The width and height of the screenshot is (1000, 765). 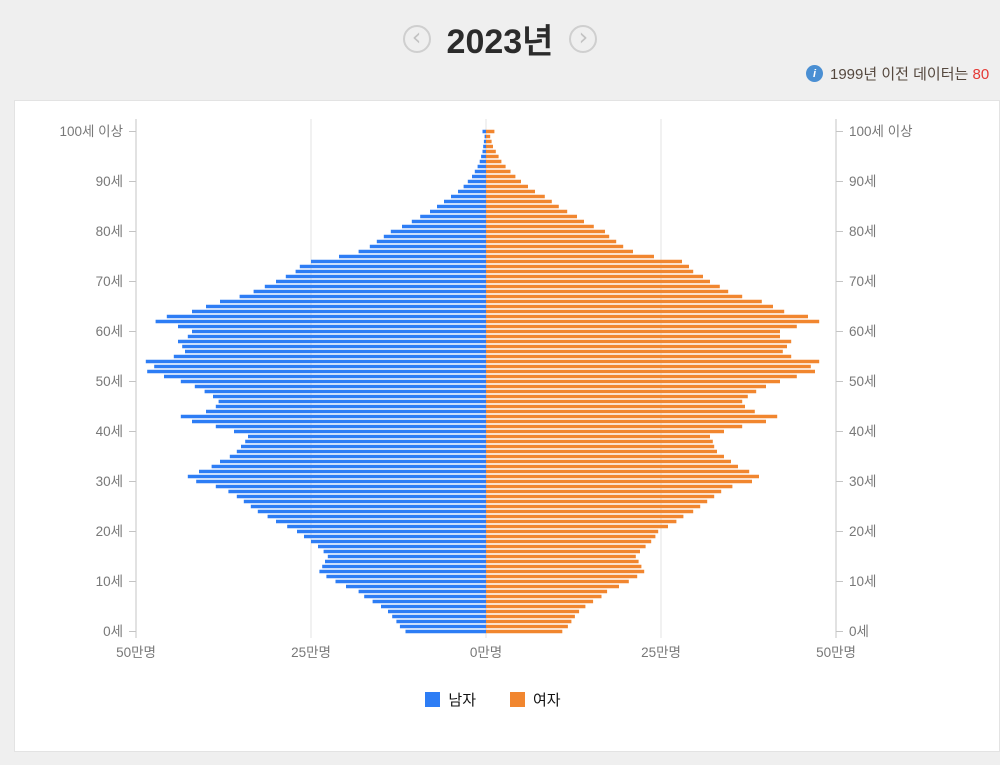 I want to click on age-label-right: 0세, so click(x=859, y=631).